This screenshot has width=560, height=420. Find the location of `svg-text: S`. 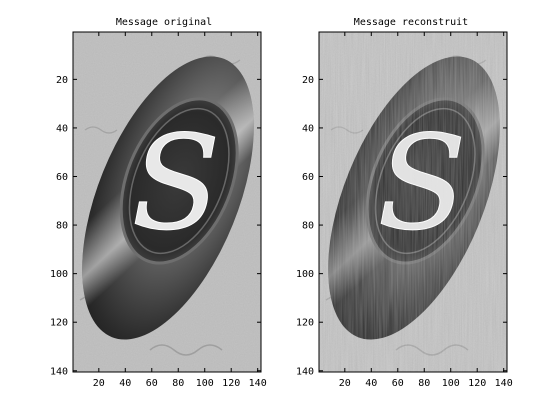

svg-text: S is located at coordinates (175, 183).